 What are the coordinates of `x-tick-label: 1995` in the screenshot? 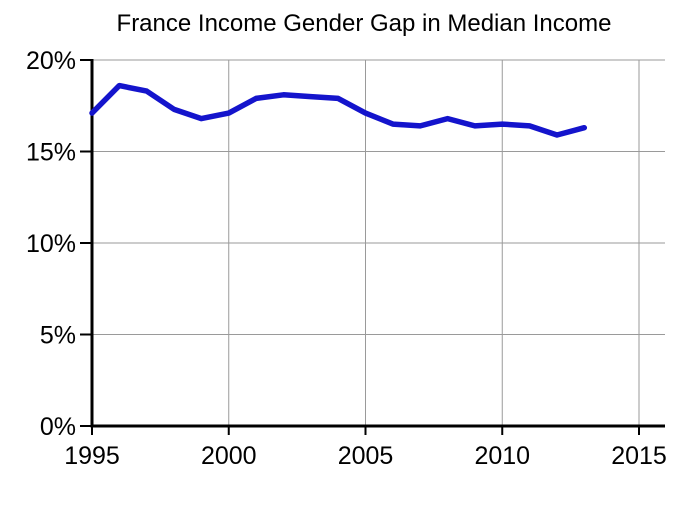 It's located at (92, 456).